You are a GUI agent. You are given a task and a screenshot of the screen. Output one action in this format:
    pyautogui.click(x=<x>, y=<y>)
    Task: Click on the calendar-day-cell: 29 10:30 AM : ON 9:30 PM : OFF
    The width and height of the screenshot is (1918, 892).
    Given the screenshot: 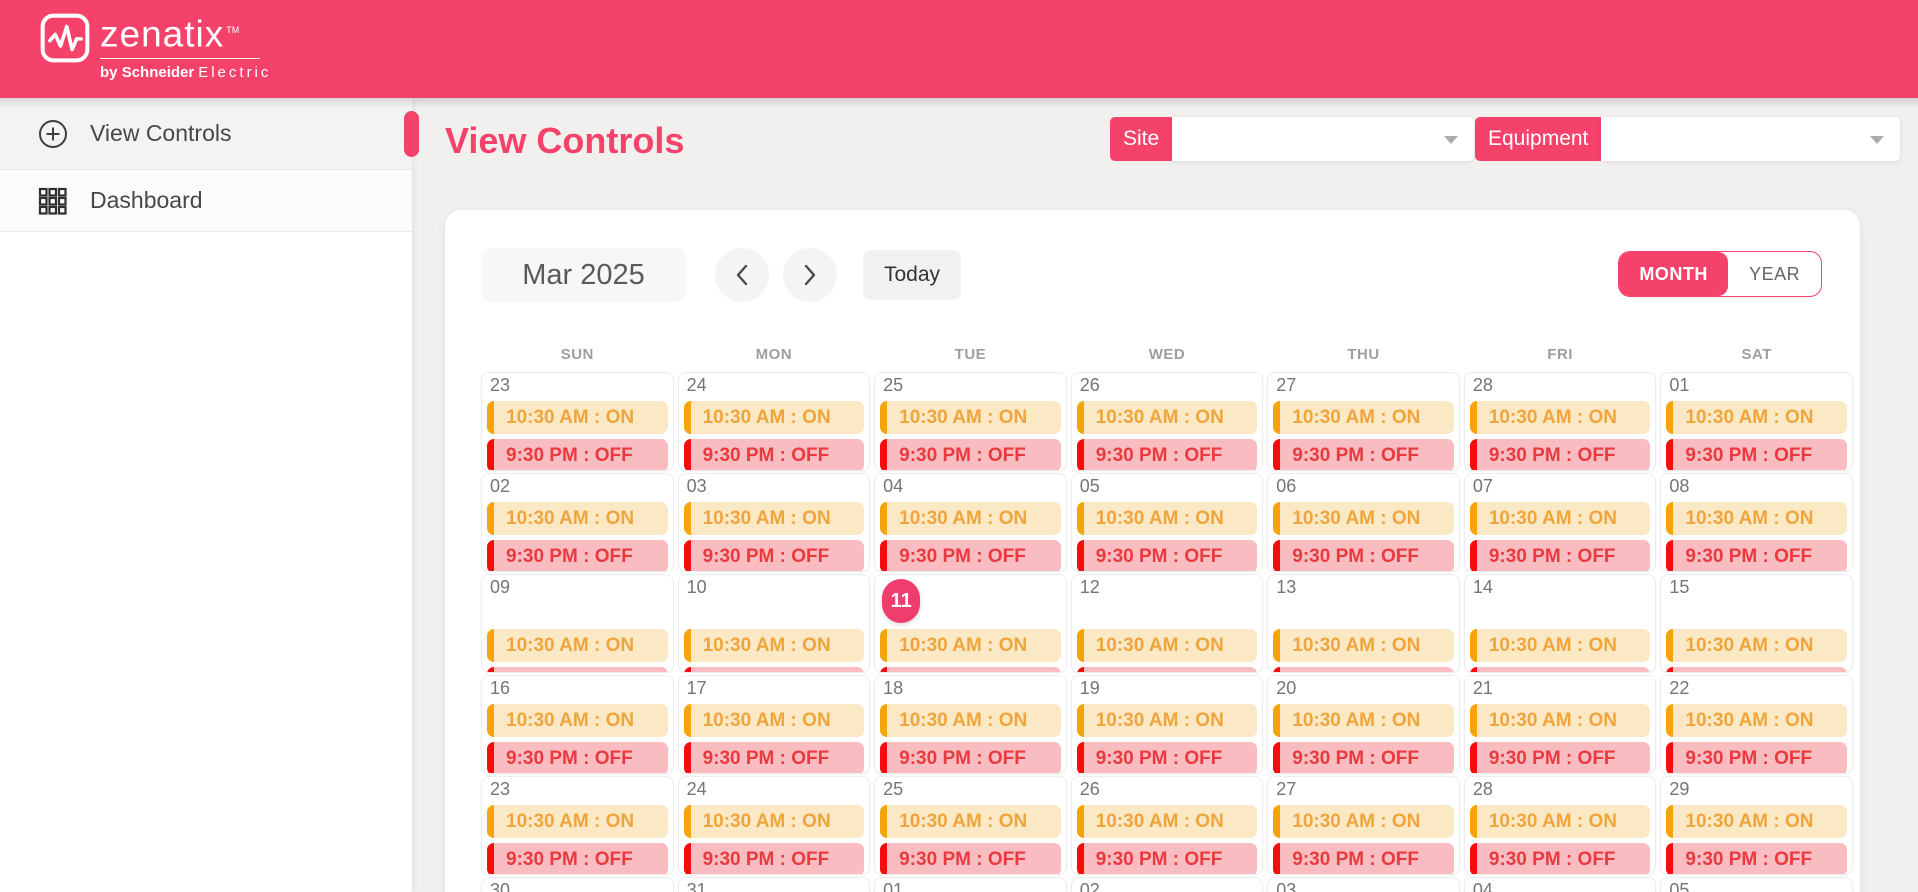 What is the action you would take?
    pyautogui.click(x=1756, y=825)
    